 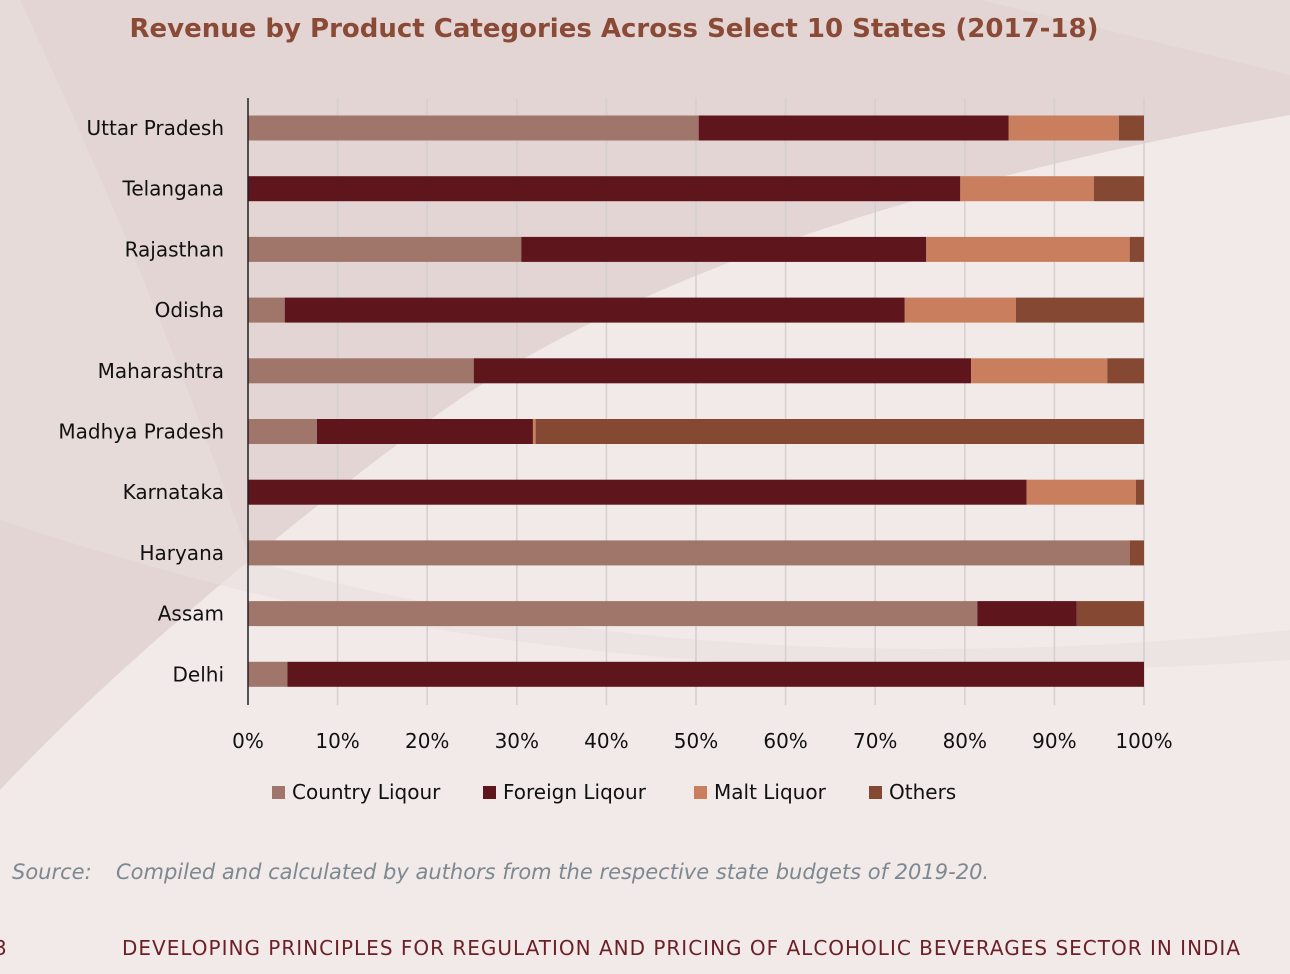 What do you see at coordinates (965, 741) in the screenshot?
I see `x-tick-label: 80%` at bounding box center [965, 741].